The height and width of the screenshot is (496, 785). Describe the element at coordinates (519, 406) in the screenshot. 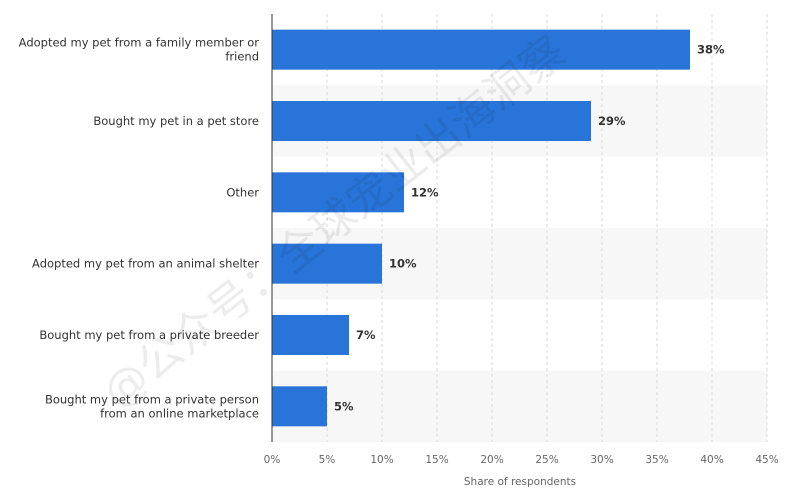

I see `row-band` at that location.